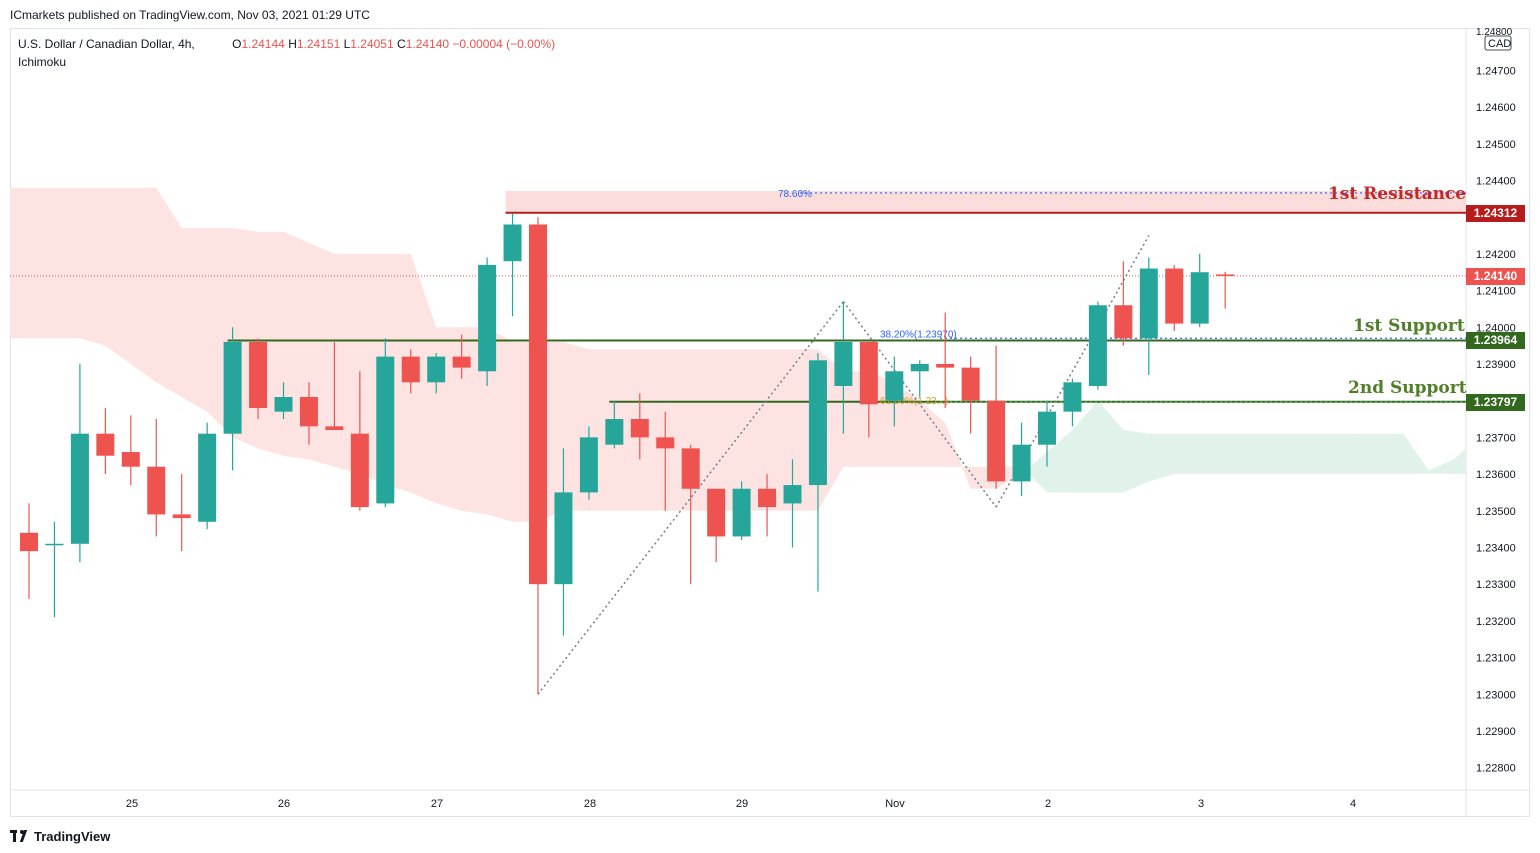 The height and width of the screenshot is (853, 1540). Describe the element at coordinates (42, 62) in the screenshot. I see `indicator-name: Ichimoku` at that location.